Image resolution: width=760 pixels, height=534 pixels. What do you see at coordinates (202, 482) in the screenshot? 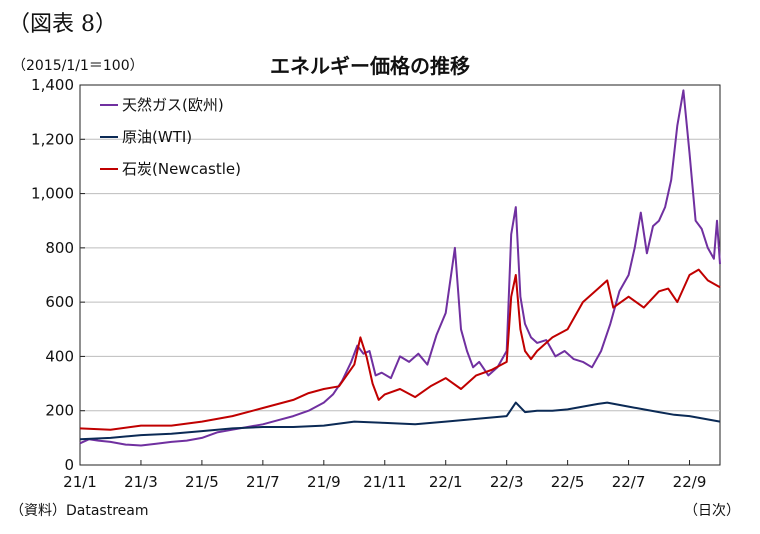
I see `x-tick-label: 21/5` at bounding box center [202, 482].